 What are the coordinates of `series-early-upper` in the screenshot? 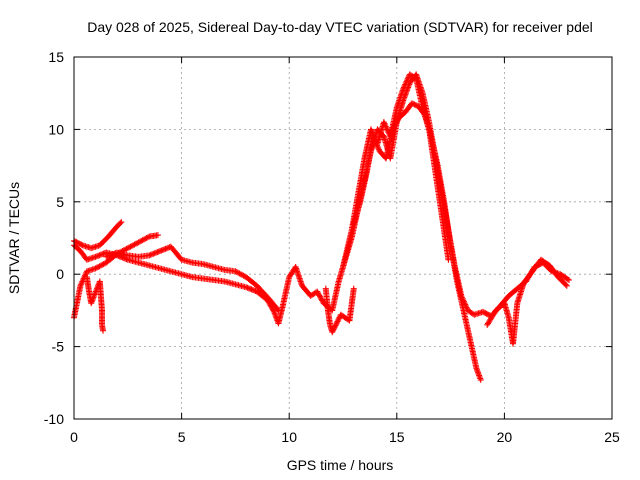 It's located at (98, 235).